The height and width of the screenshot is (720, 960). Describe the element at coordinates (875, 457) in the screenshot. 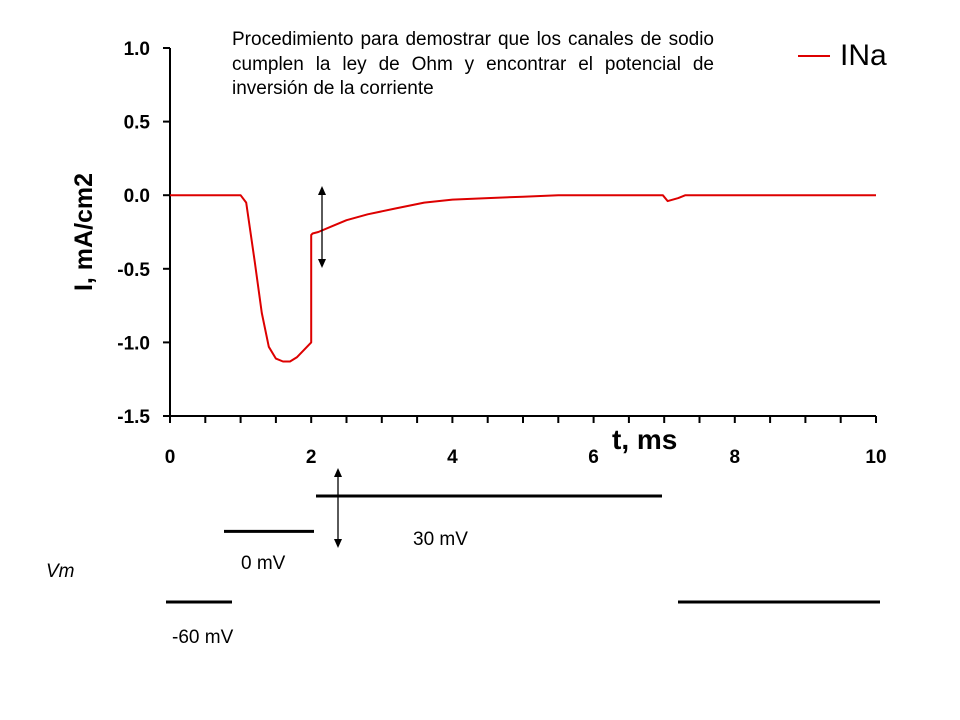

I see `x-tick-label: 10` at that location.